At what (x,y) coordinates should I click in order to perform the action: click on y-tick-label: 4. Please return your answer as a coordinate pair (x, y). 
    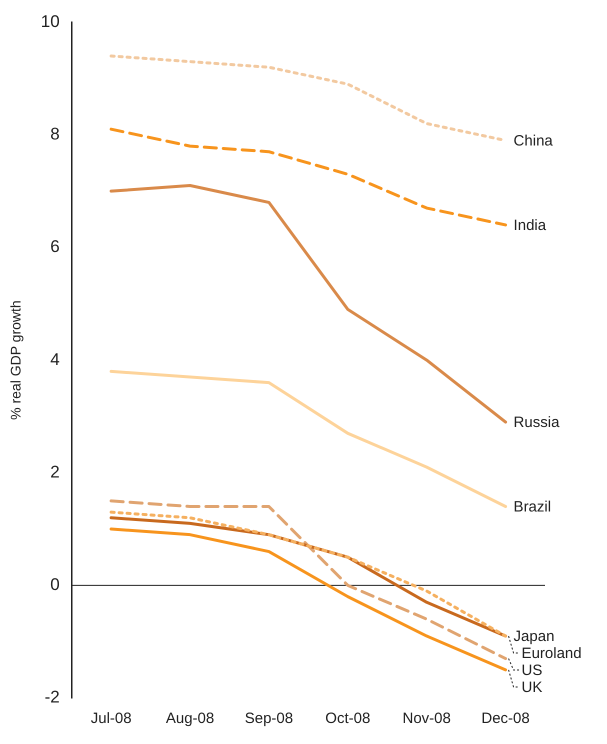
    Looking at the image, I should click on (55, 359).